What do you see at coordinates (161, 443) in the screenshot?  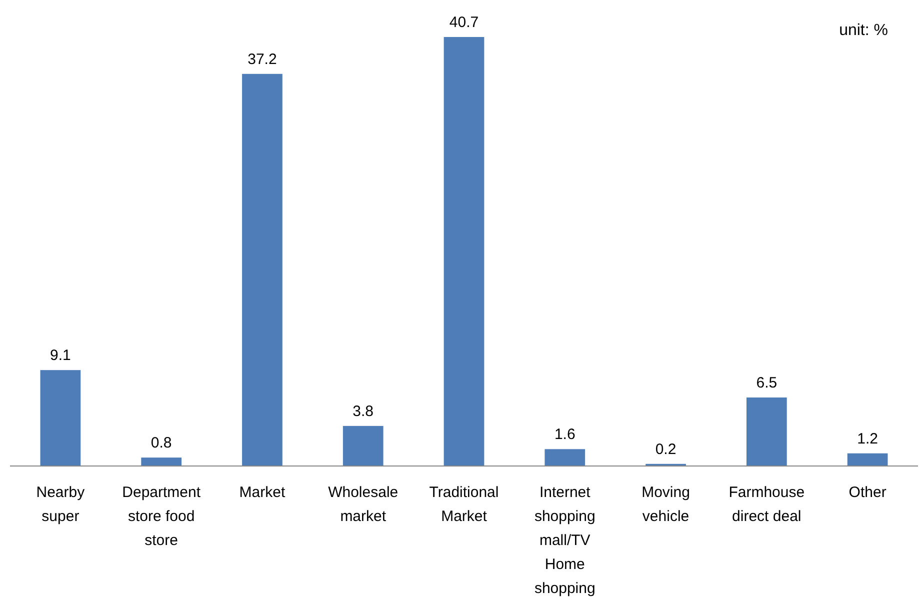 I see `data-label: 0.8` at bounding box center [161, 443].